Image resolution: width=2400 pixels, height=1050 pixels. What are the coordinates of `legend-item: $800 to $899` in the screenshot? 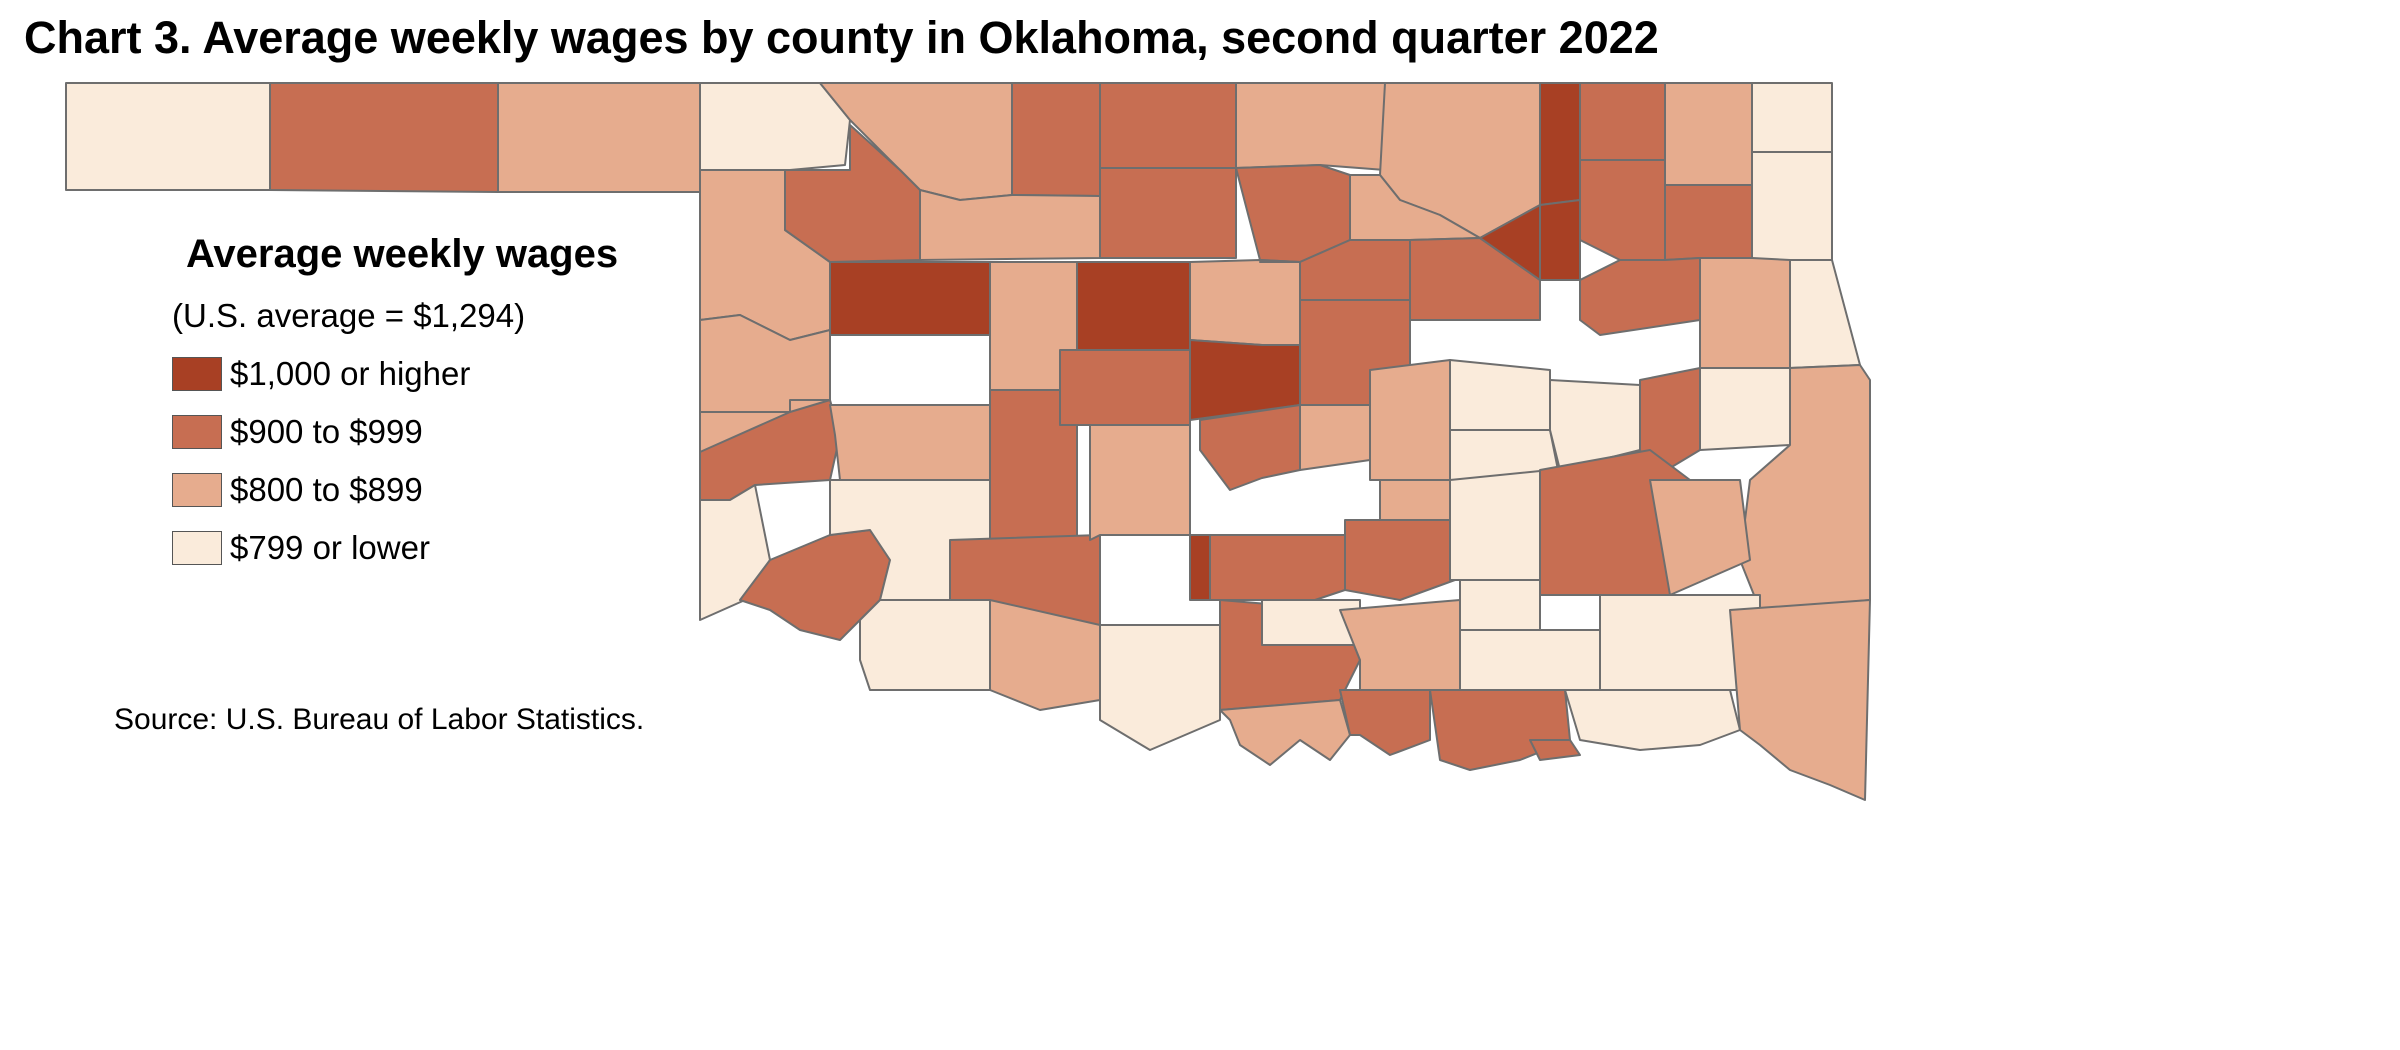 It's located at (395, 490).